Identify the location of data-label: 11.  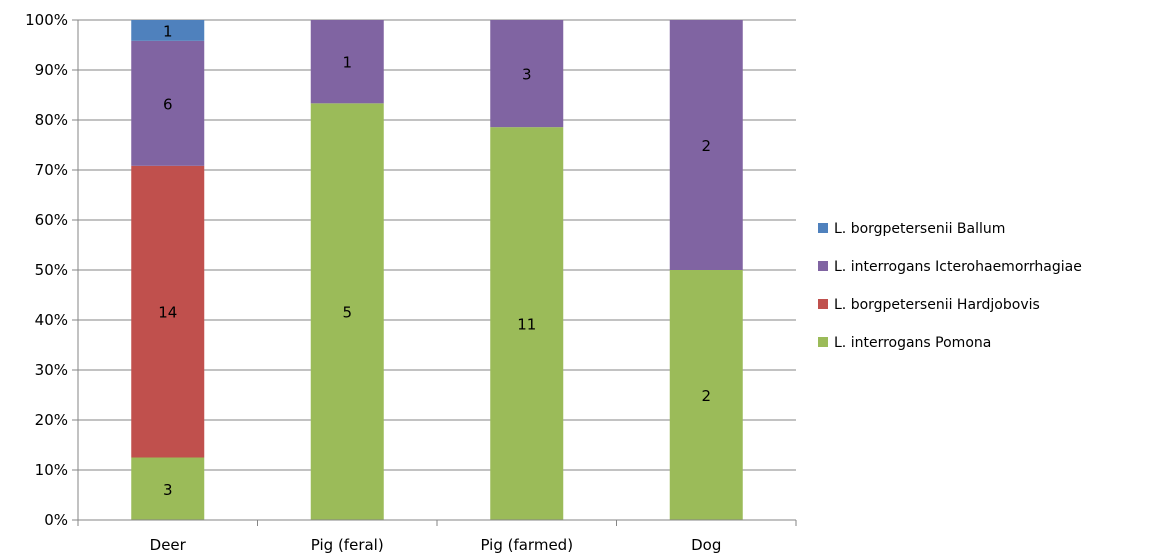
(526, 325).